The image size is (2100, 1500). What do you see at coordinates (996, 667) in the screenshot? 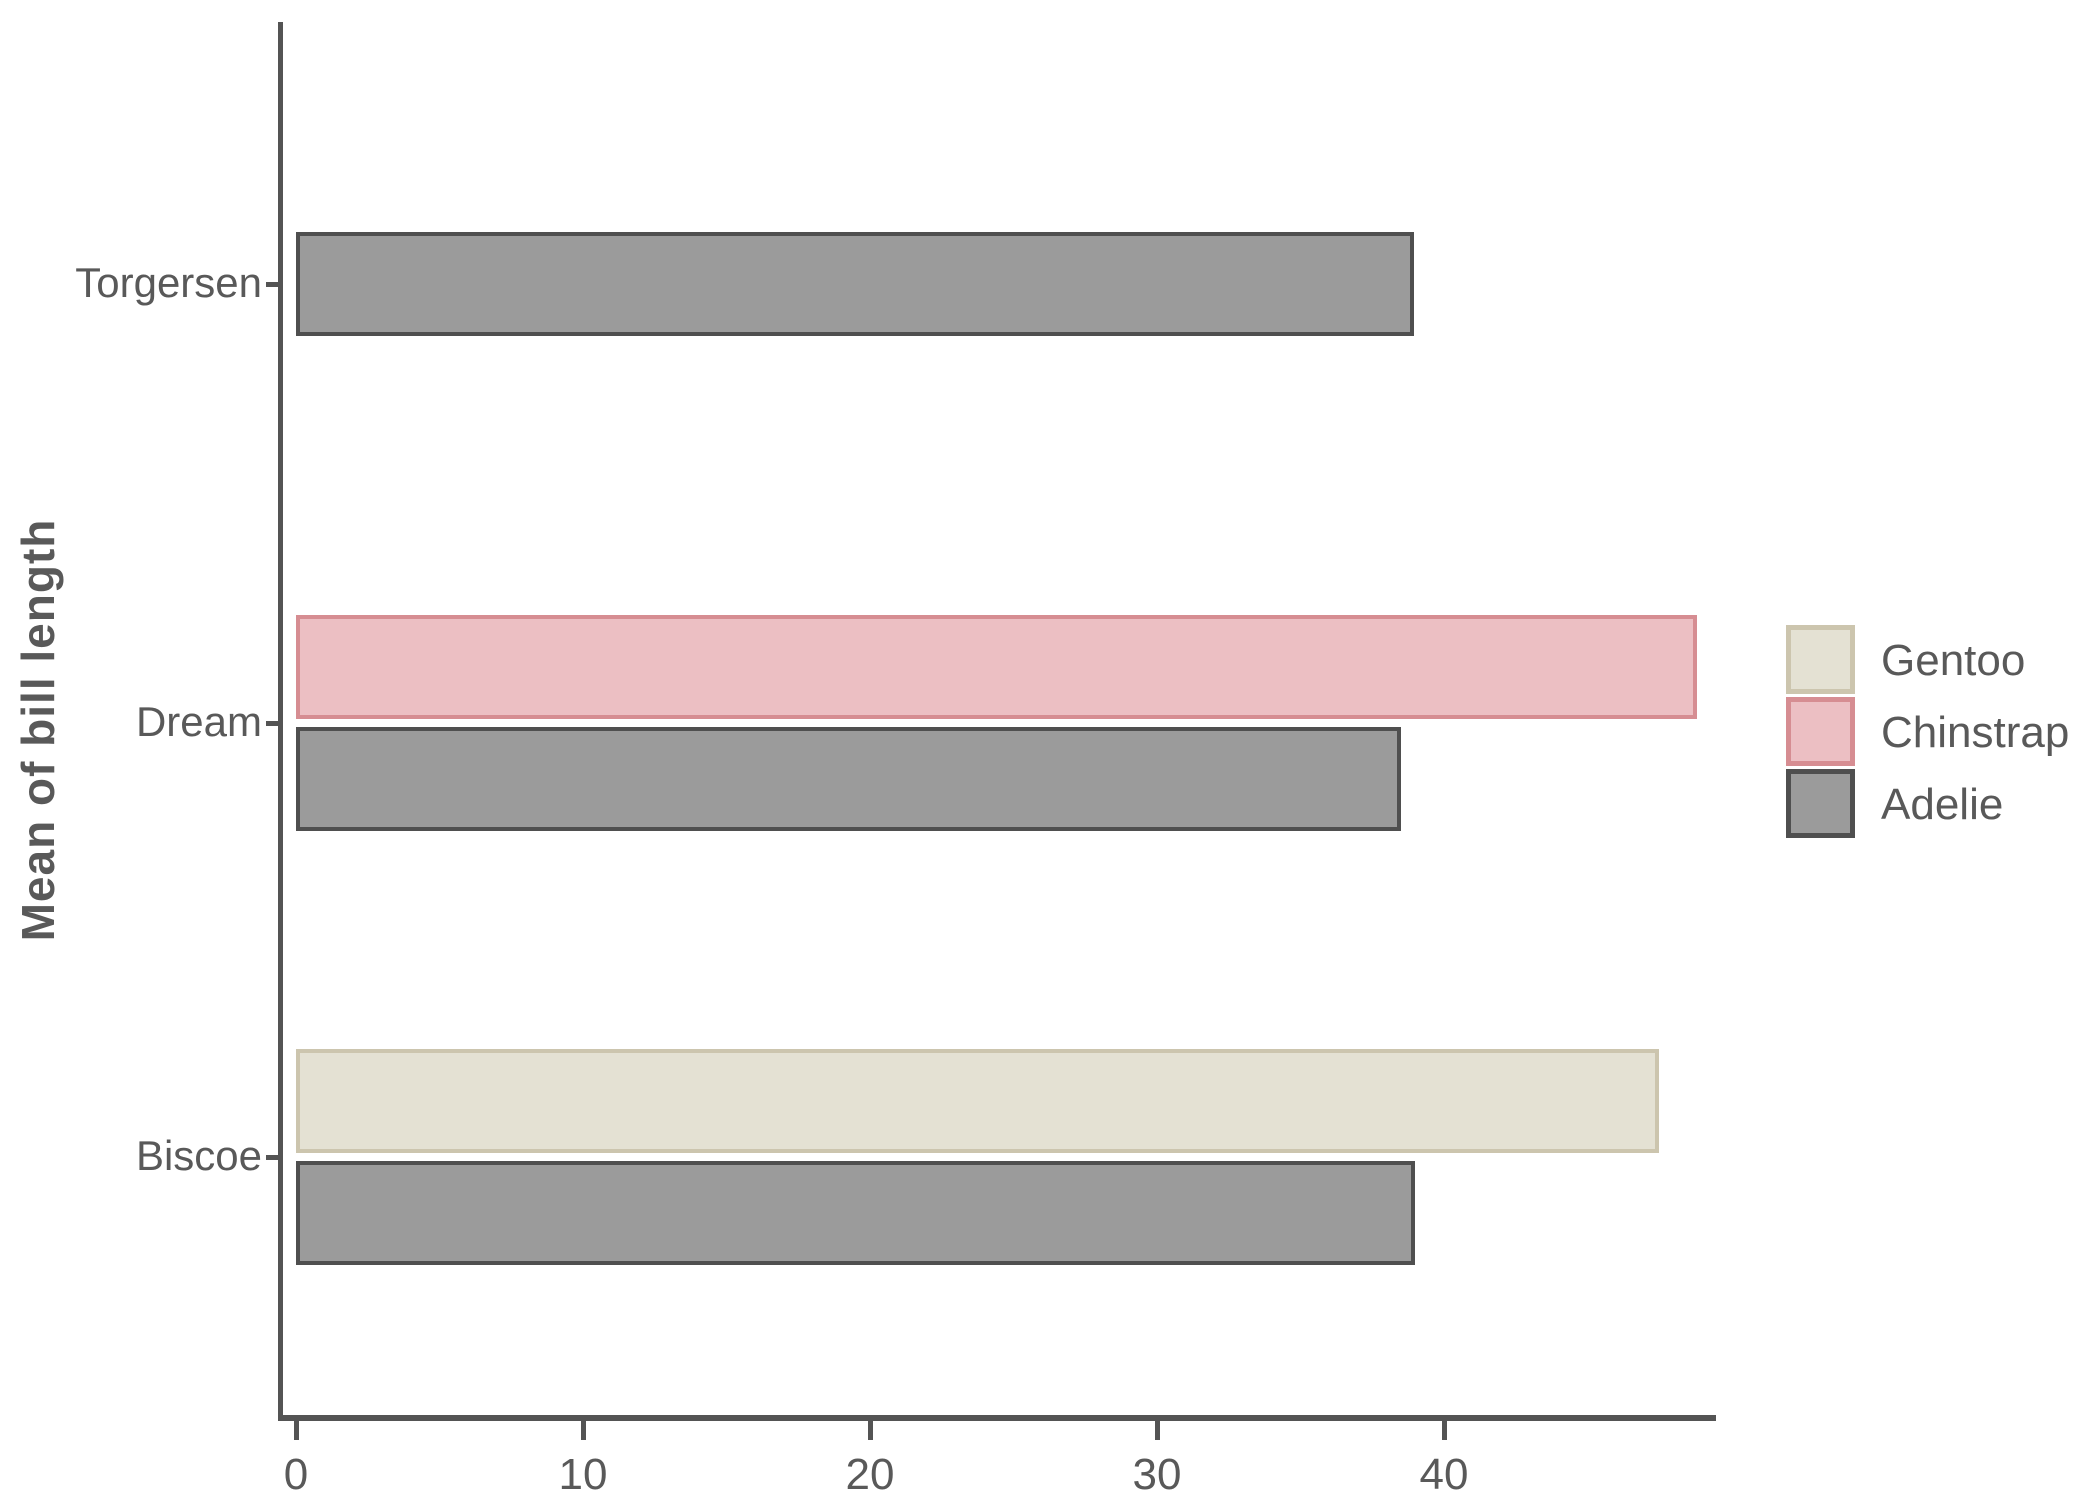
I see `bar-dream-chinstrap` at bounding box center [996, 667].